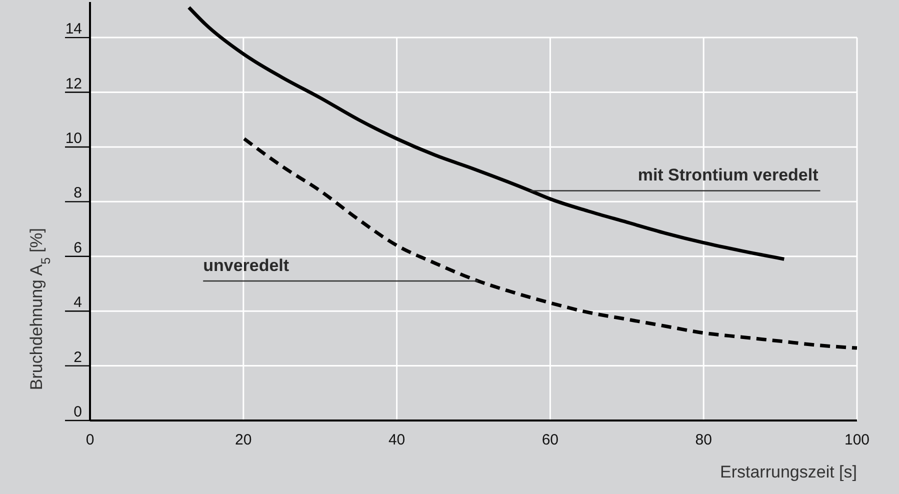 This screenshot has height=494, width=899. What do you see at coordinates (703, 440) in the screenshot?
I see `x-tick-label: 80` at bounding box center [703, 440].